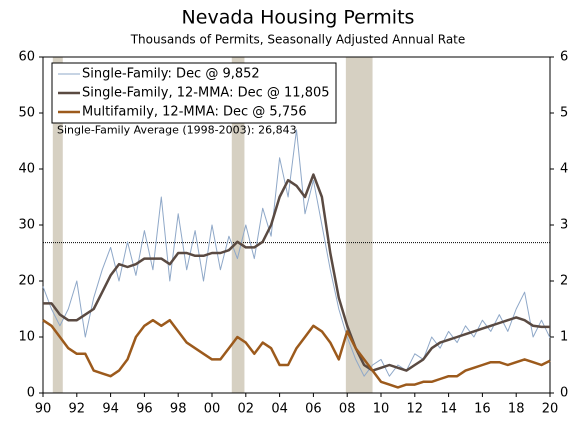 The height and width of the screenshot is (424, 571). Describe the element at coordinates (26, 113) in the screenshot. I see `y-tick-label: 50` at that location.